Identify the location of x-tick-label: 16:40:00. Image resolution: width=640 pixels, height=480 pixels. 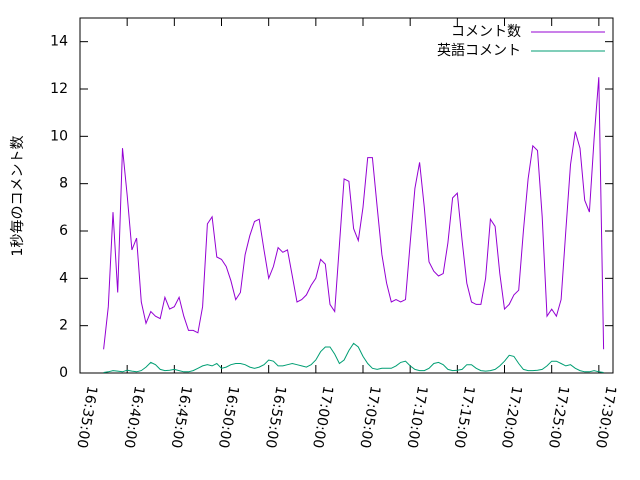
(133, 417).